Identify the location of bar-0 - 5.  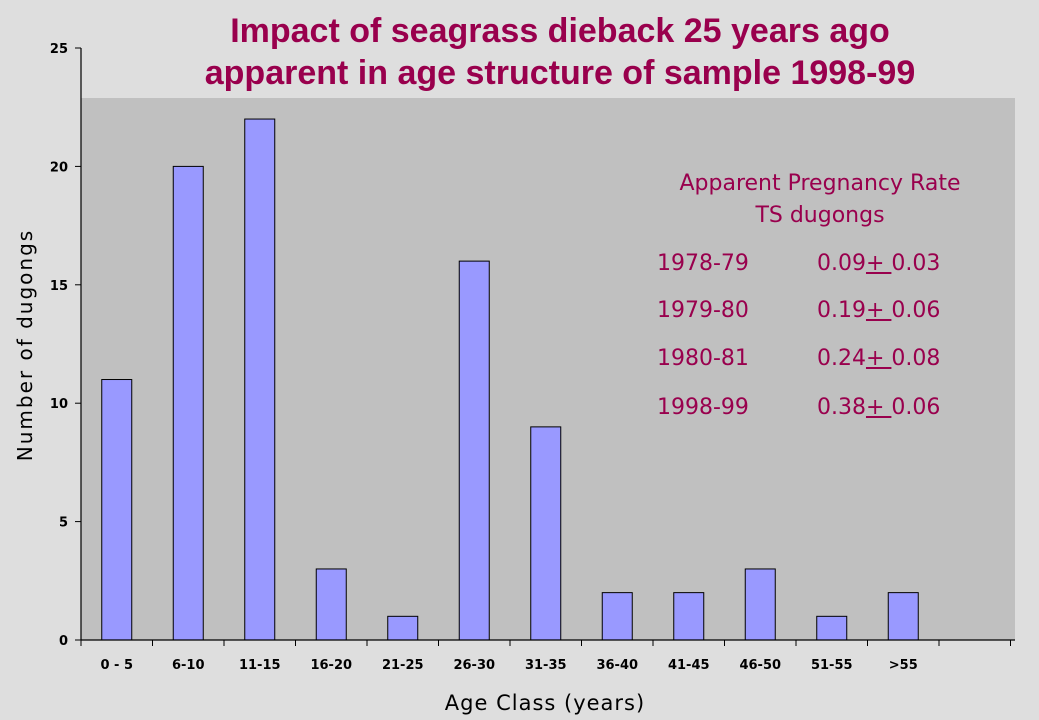
(117, 510).